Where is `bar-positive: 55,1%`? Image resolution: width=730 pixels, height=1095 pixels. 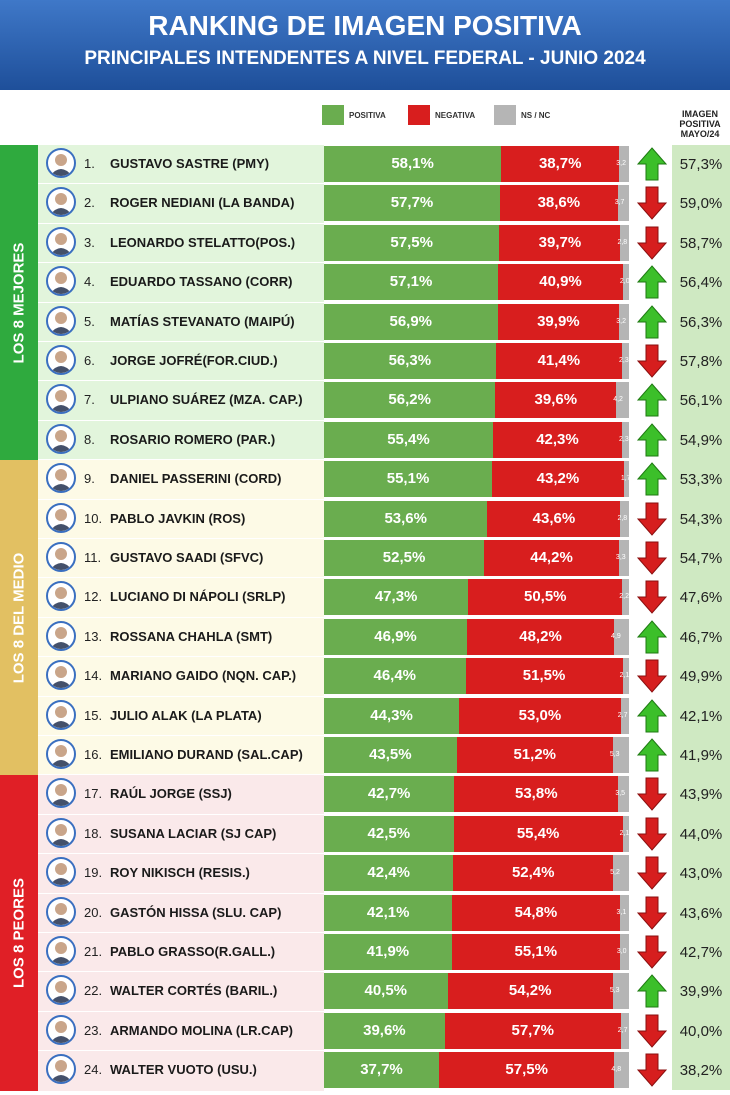
bar-positive: 55,1% is located at coordinates (408, 479).